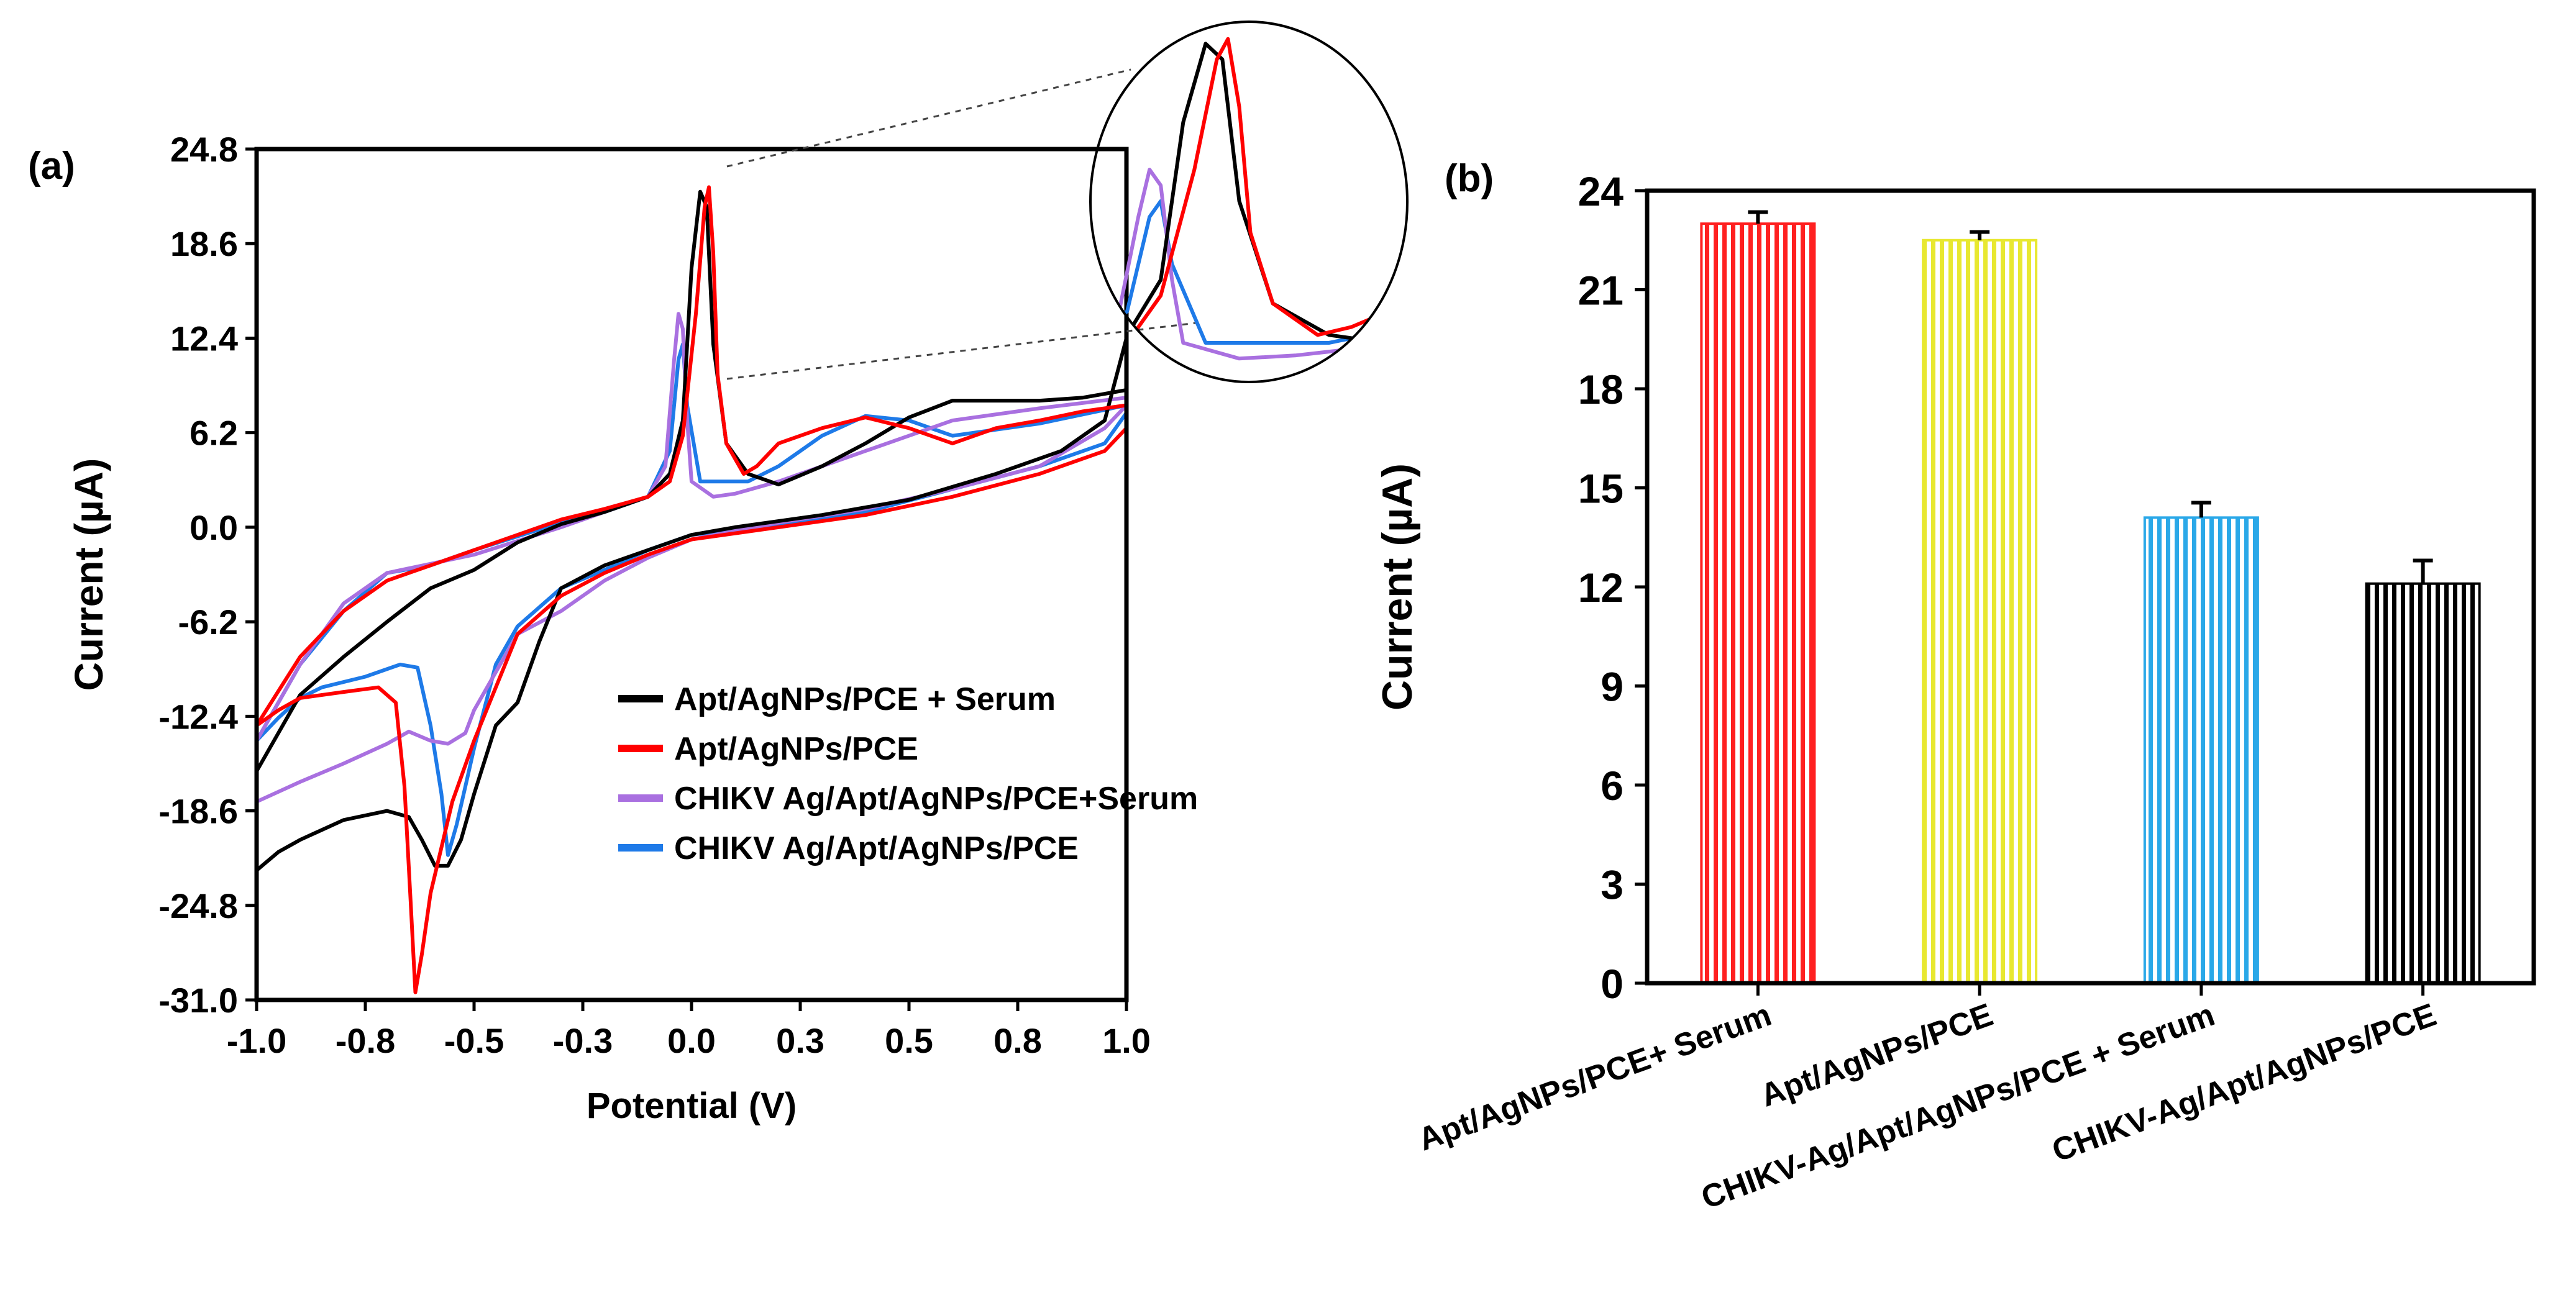 This screenshot has height=1290, width=2576. What do you see at coordinates (796, 749) in the screenshot?
I see `legend-label-1: Apt/AgNPs/PCE` at bounding box center [796, 749].